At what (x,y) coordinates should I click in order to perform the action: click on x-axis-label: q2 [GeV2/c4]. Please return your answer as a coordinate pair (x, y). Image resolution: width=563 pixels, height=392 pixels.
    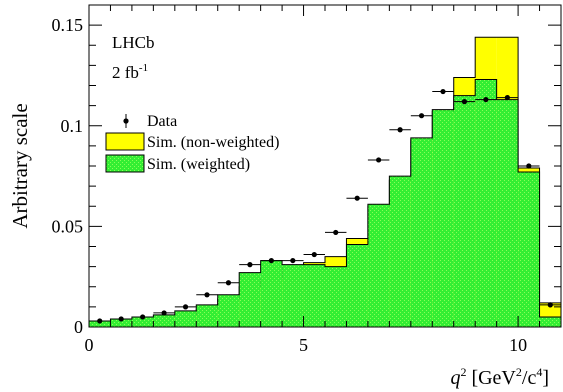
    Looking at the image, I should click on (499, 377).